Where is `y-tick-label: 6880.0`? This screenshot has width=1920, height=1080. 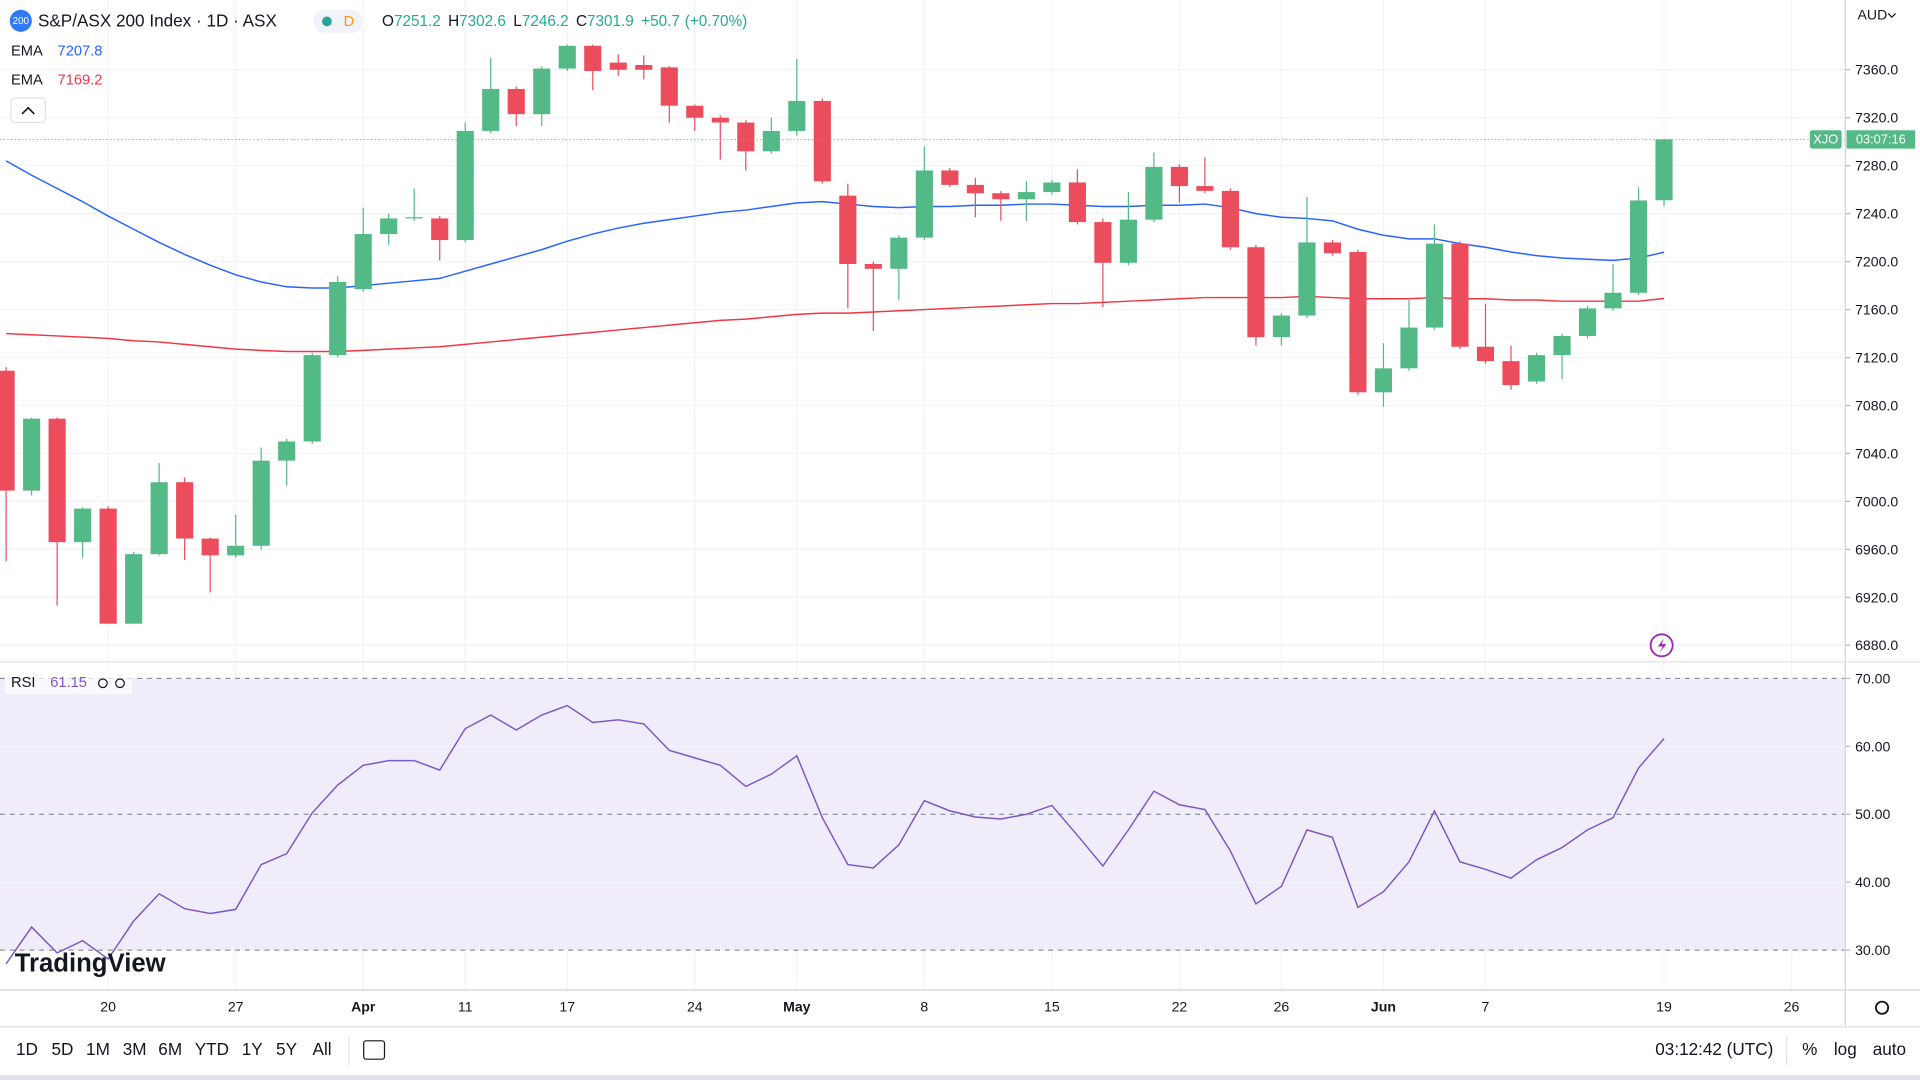
y-tick-label: 6880.0 is located at coordinates (1876, 645).